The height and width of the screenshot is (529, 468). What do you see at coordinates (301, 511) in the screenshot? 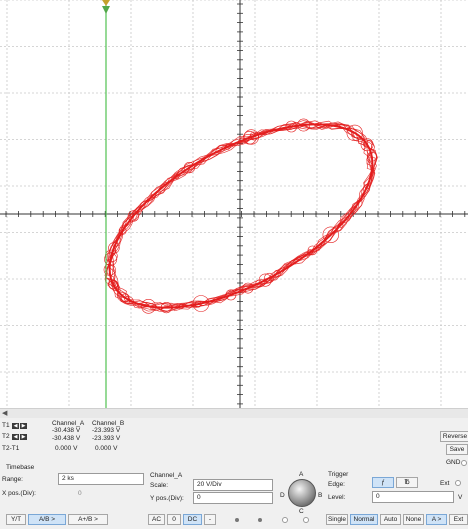
I see `knob-label-c: C` at bounding box center [301, 511].